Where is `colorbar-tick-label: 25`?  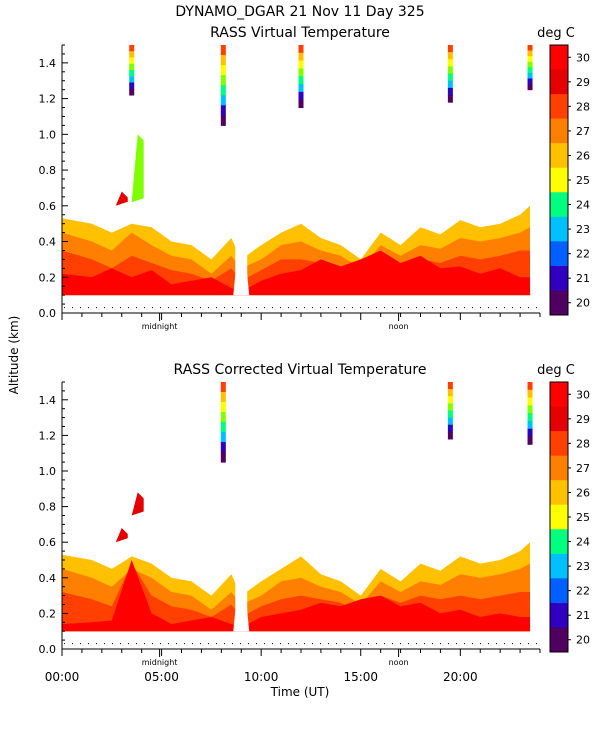 colorbar-tick-label: 25 is located at coordinates (583, 517).